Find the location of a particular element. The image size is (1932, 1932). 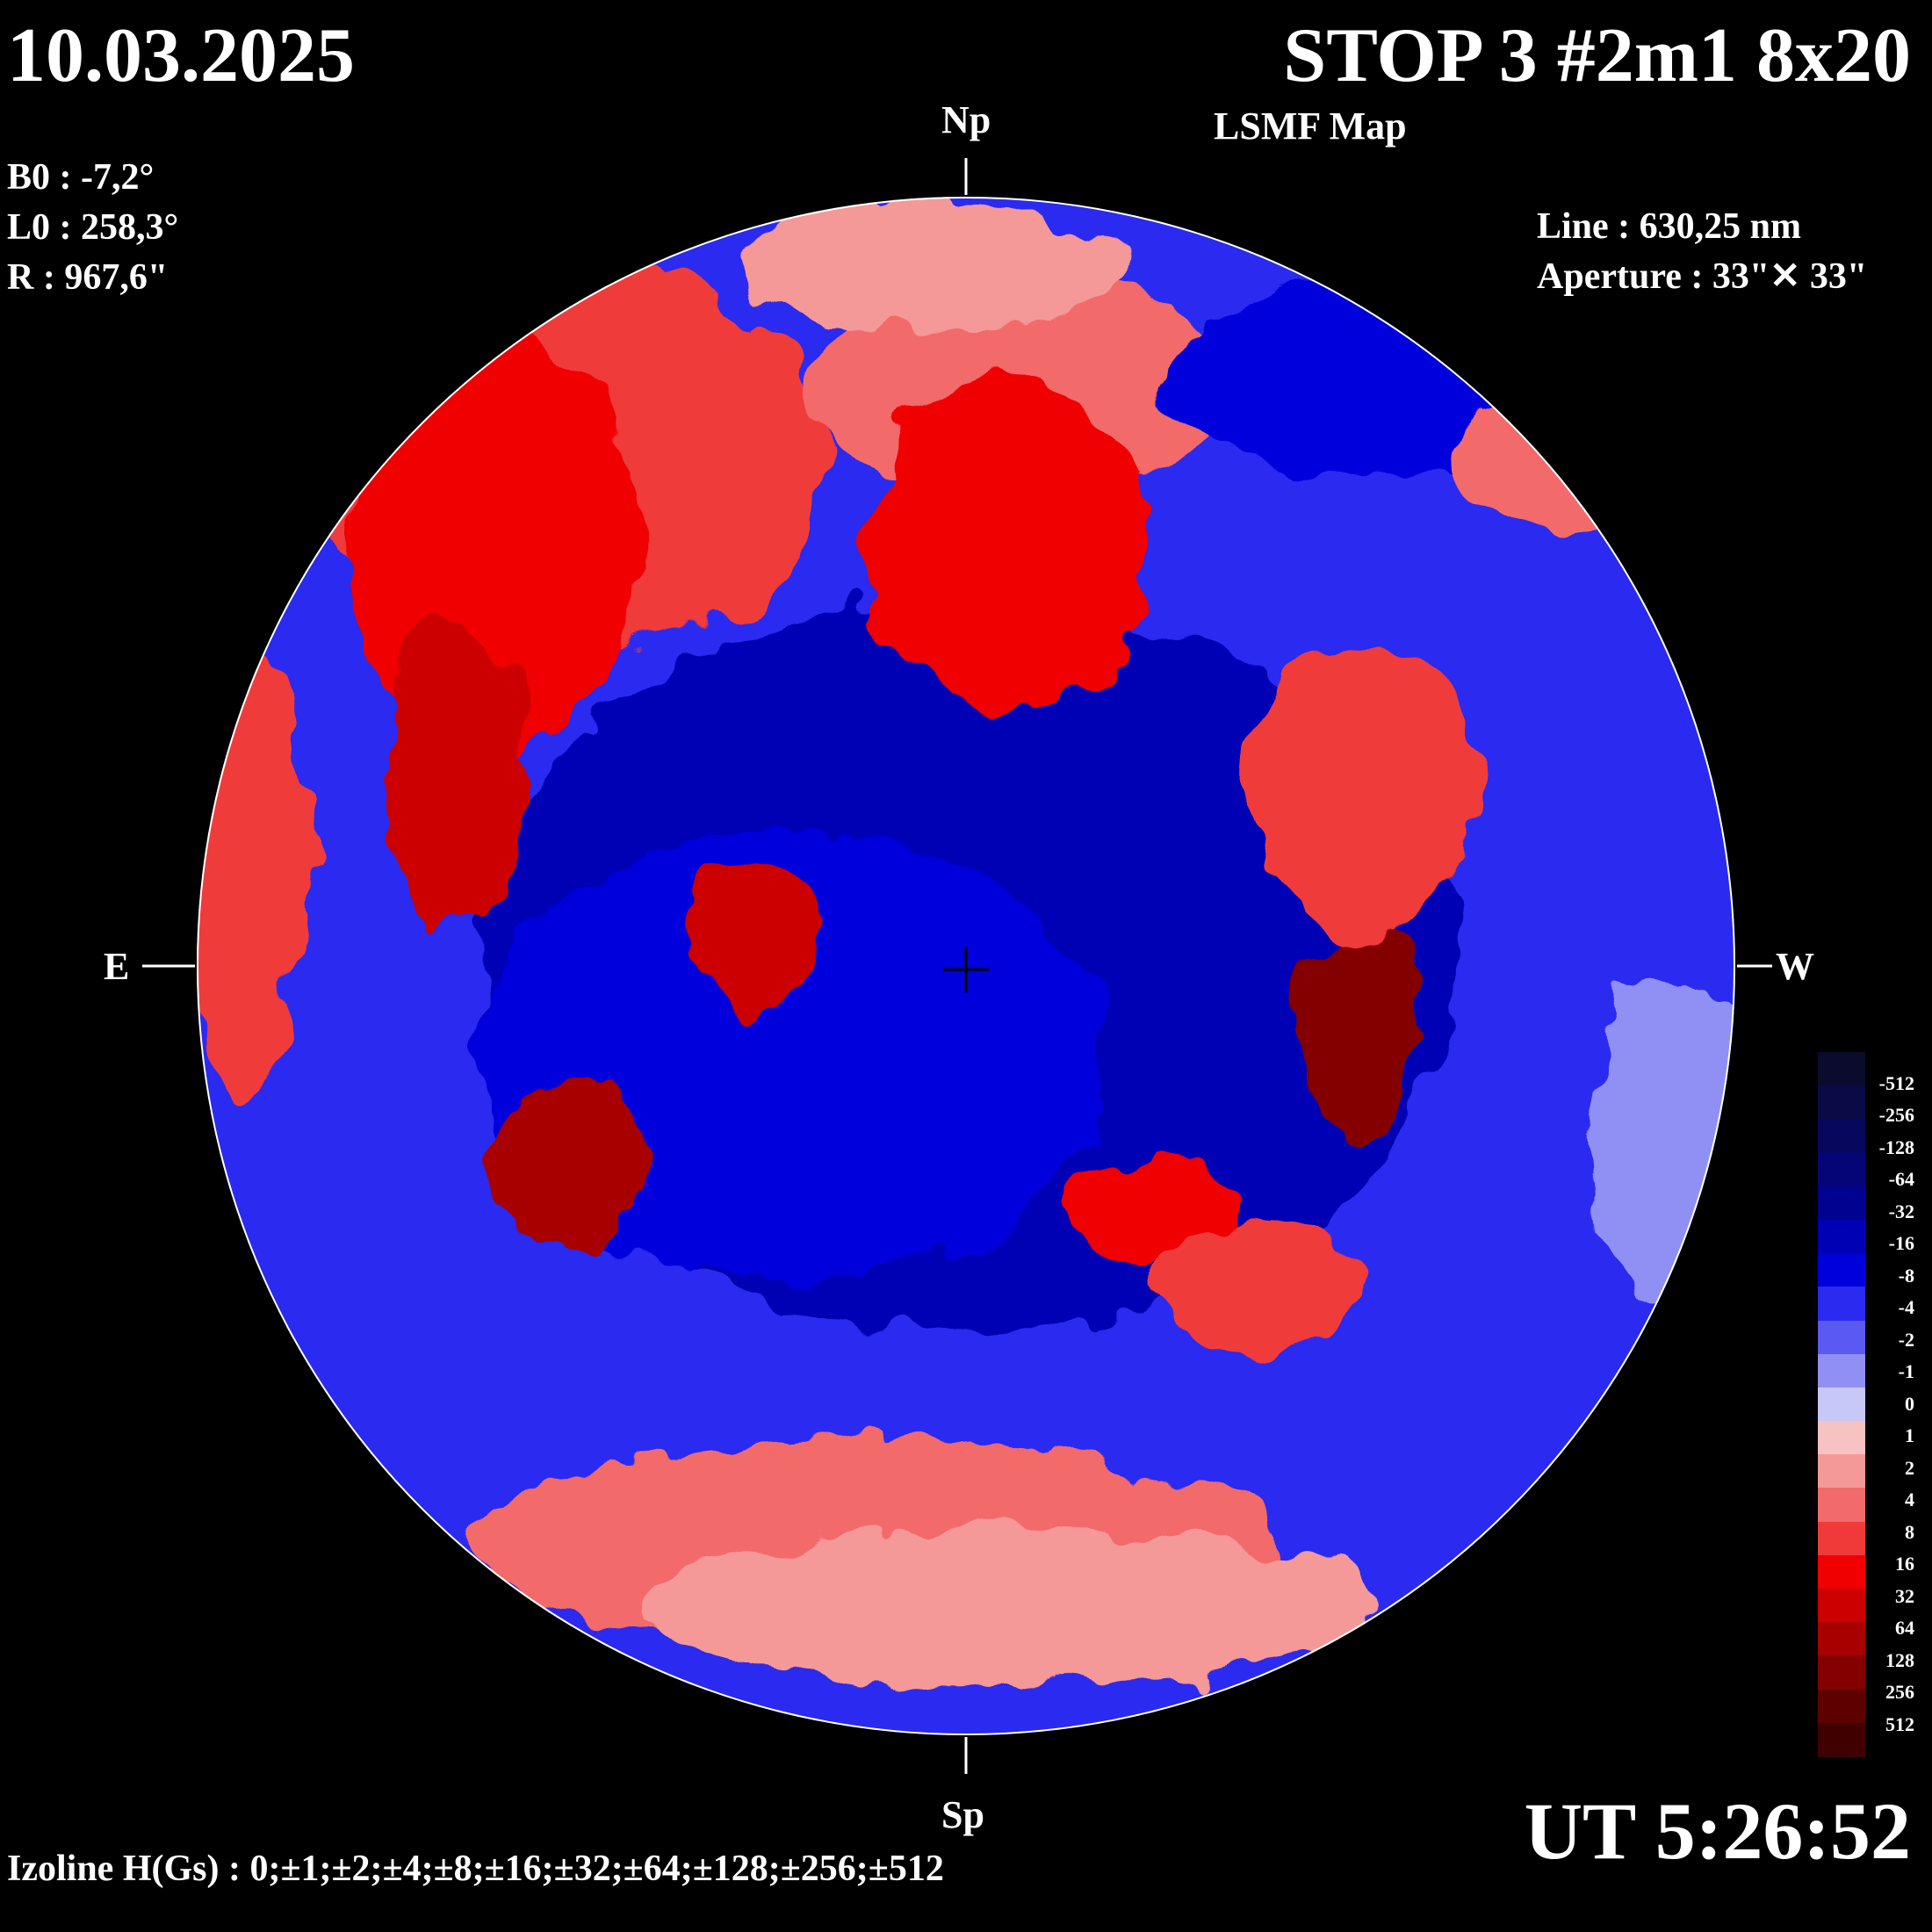

observation-date: 10.03.2025 is located at coordinates (181, 55).